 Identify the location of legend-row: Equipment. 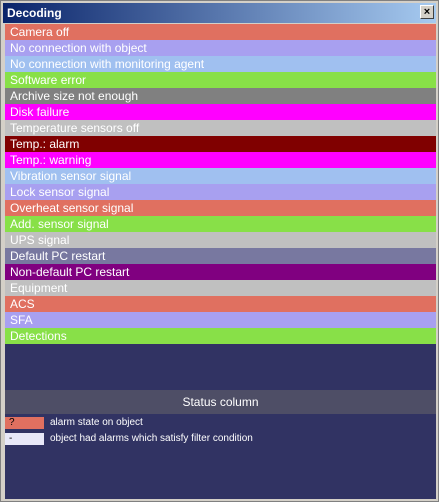
(220, 288).